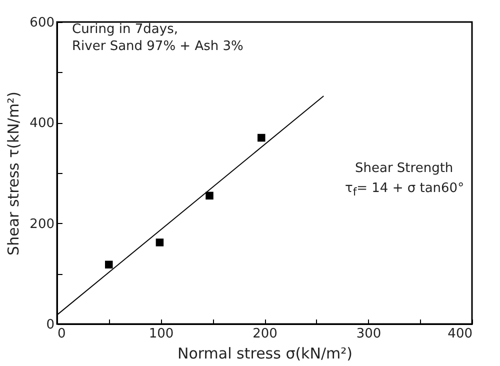 This screenshot has height=366, width=500. Describe the element at coordinates (460, 334) in the screenshot. I see `x-tick-label: 400` at that location.